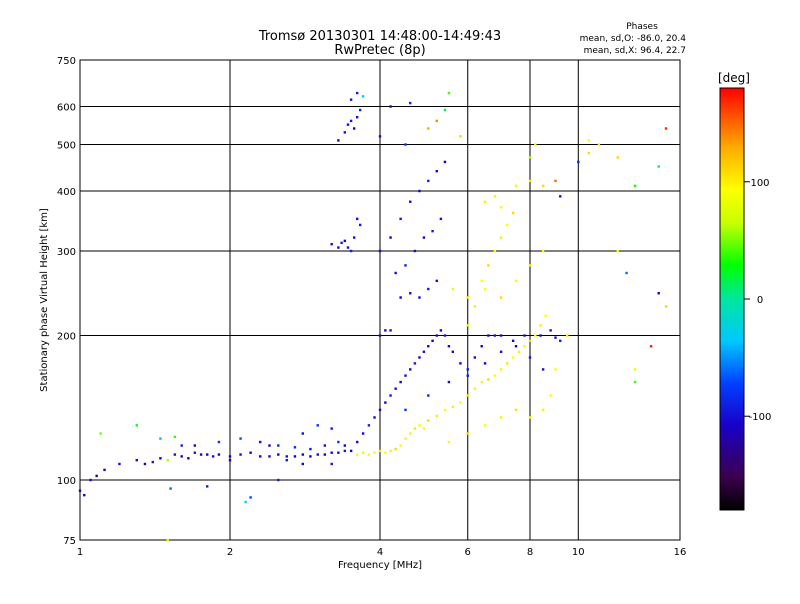 This screenshot has height=604, width=800. I want to click on x-tick-label: 10, so click(578, 552).